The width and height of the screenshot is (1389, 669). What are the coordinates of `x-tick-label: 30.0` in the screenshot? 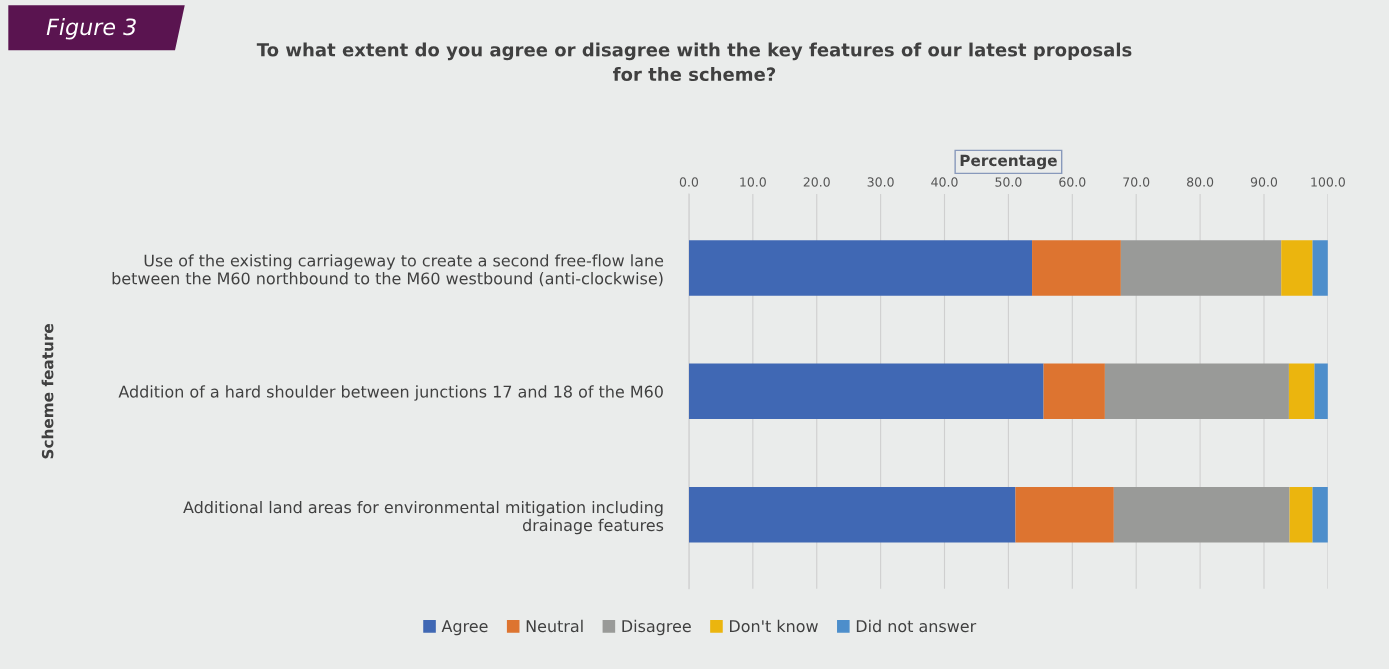 It's located at (880, 182).